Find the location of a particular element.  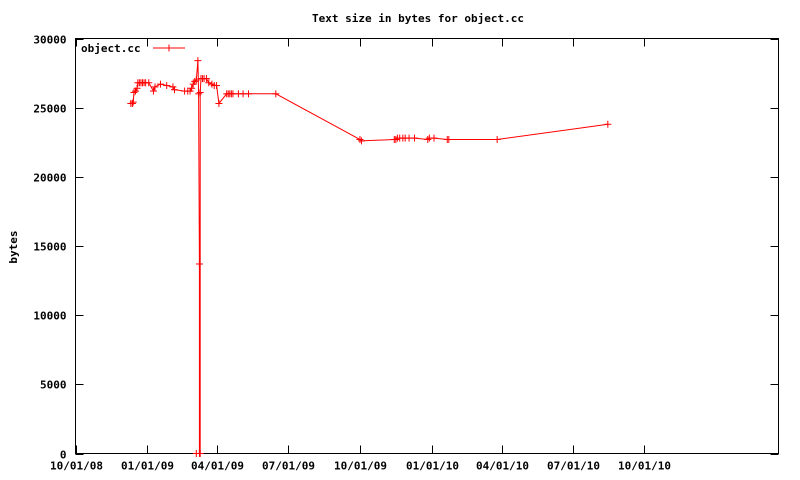

x-tick-label: 07/01/09 is located at coordinates (288, 466).